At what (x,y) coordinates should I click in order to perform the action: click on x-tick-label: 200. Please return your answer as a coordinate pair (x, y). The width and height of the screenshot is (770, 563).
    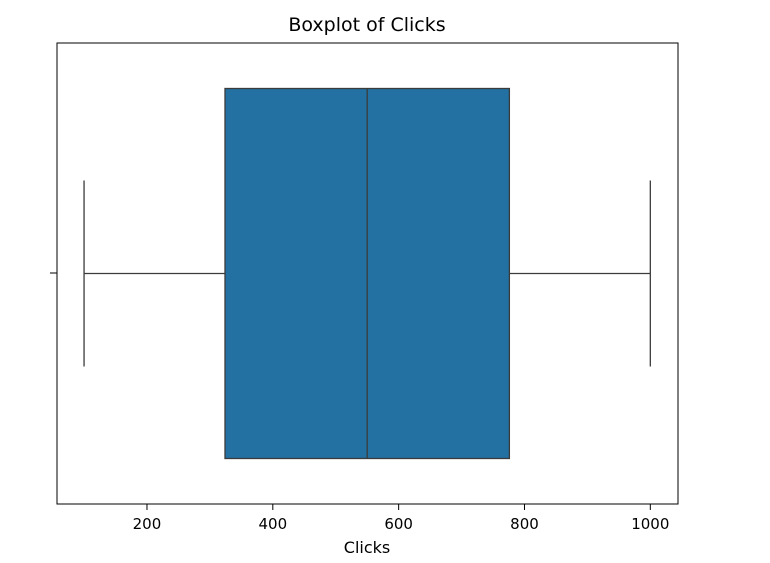
    Looking at the image, I should click on (147, 524).